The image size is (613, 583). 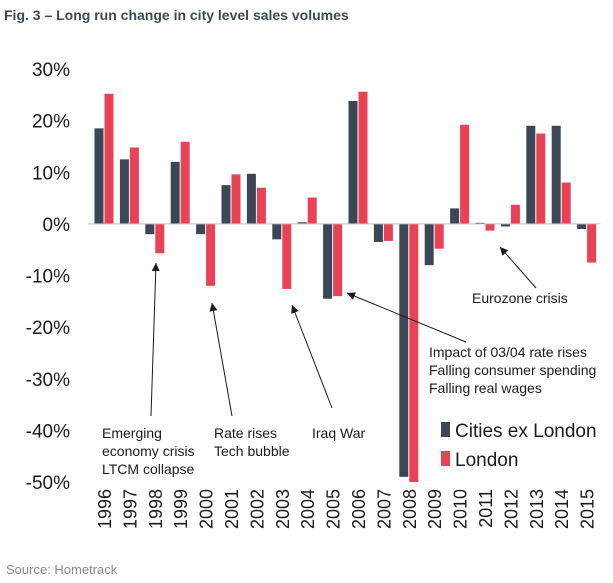 What do you see at coordinates (261, 205) in the screenshot?
I see `bar-london-2002` at bounding box center [261, 205].